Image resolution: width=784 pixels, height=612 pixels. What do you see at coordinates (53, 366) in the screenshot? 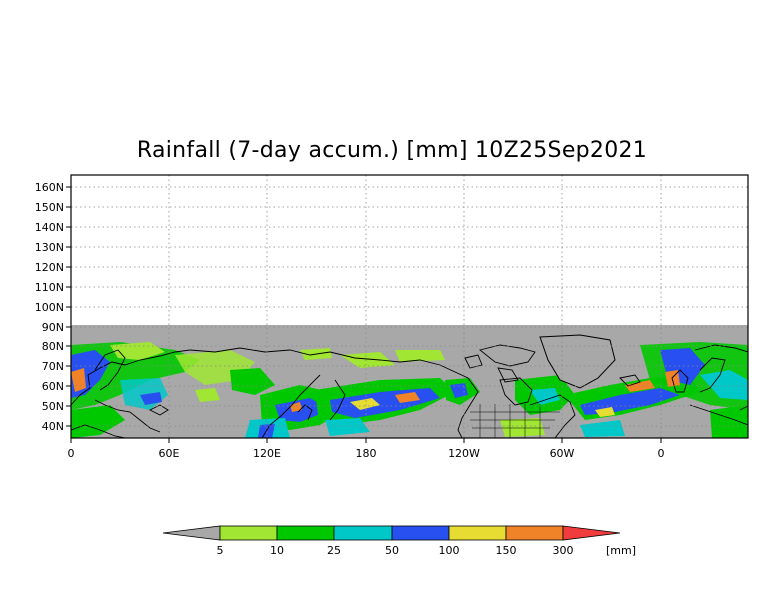
I see `lat-label: 70N` at bounding box center [53, 366].